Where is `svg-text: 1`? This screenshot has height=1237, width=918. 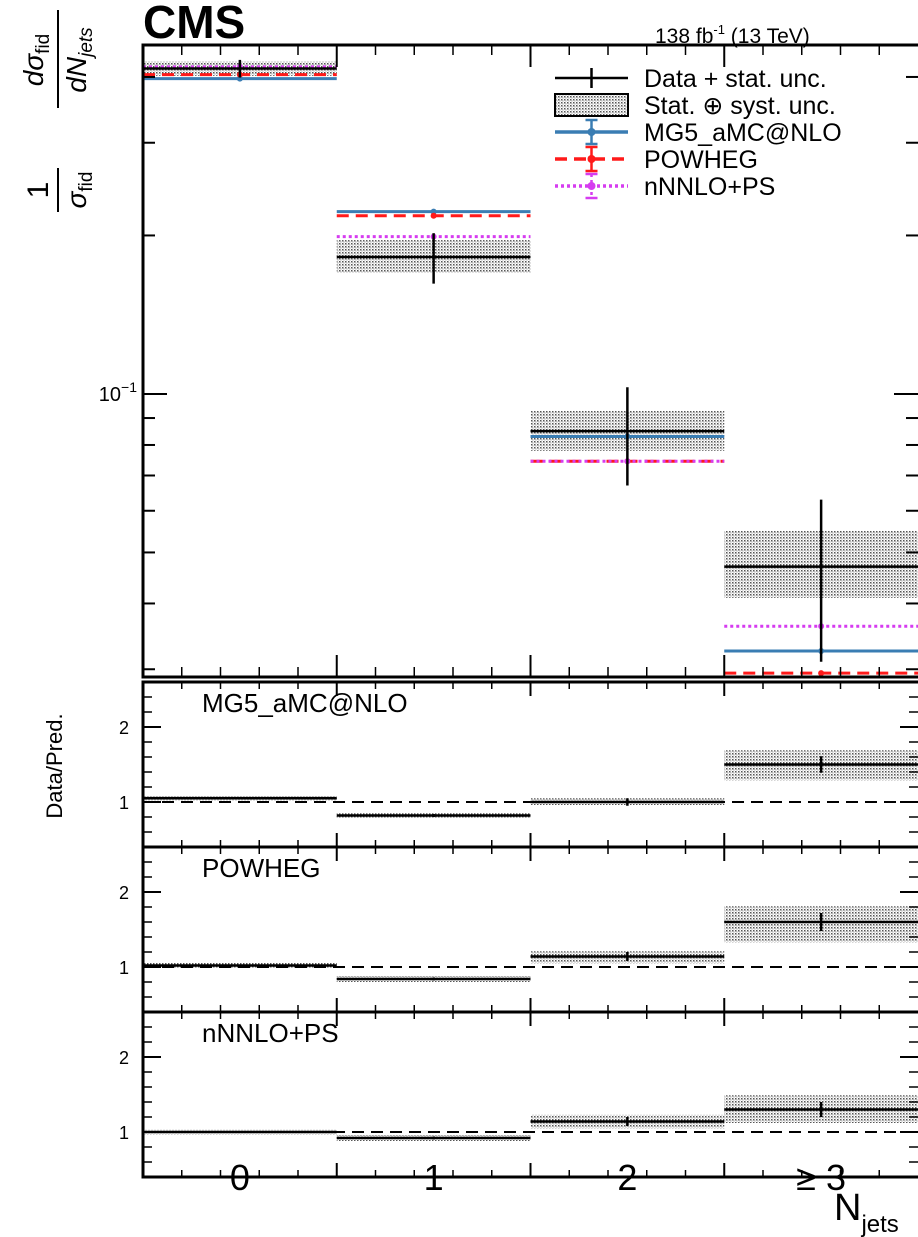
svg-text: 1 is located at coordinates (38, 190).